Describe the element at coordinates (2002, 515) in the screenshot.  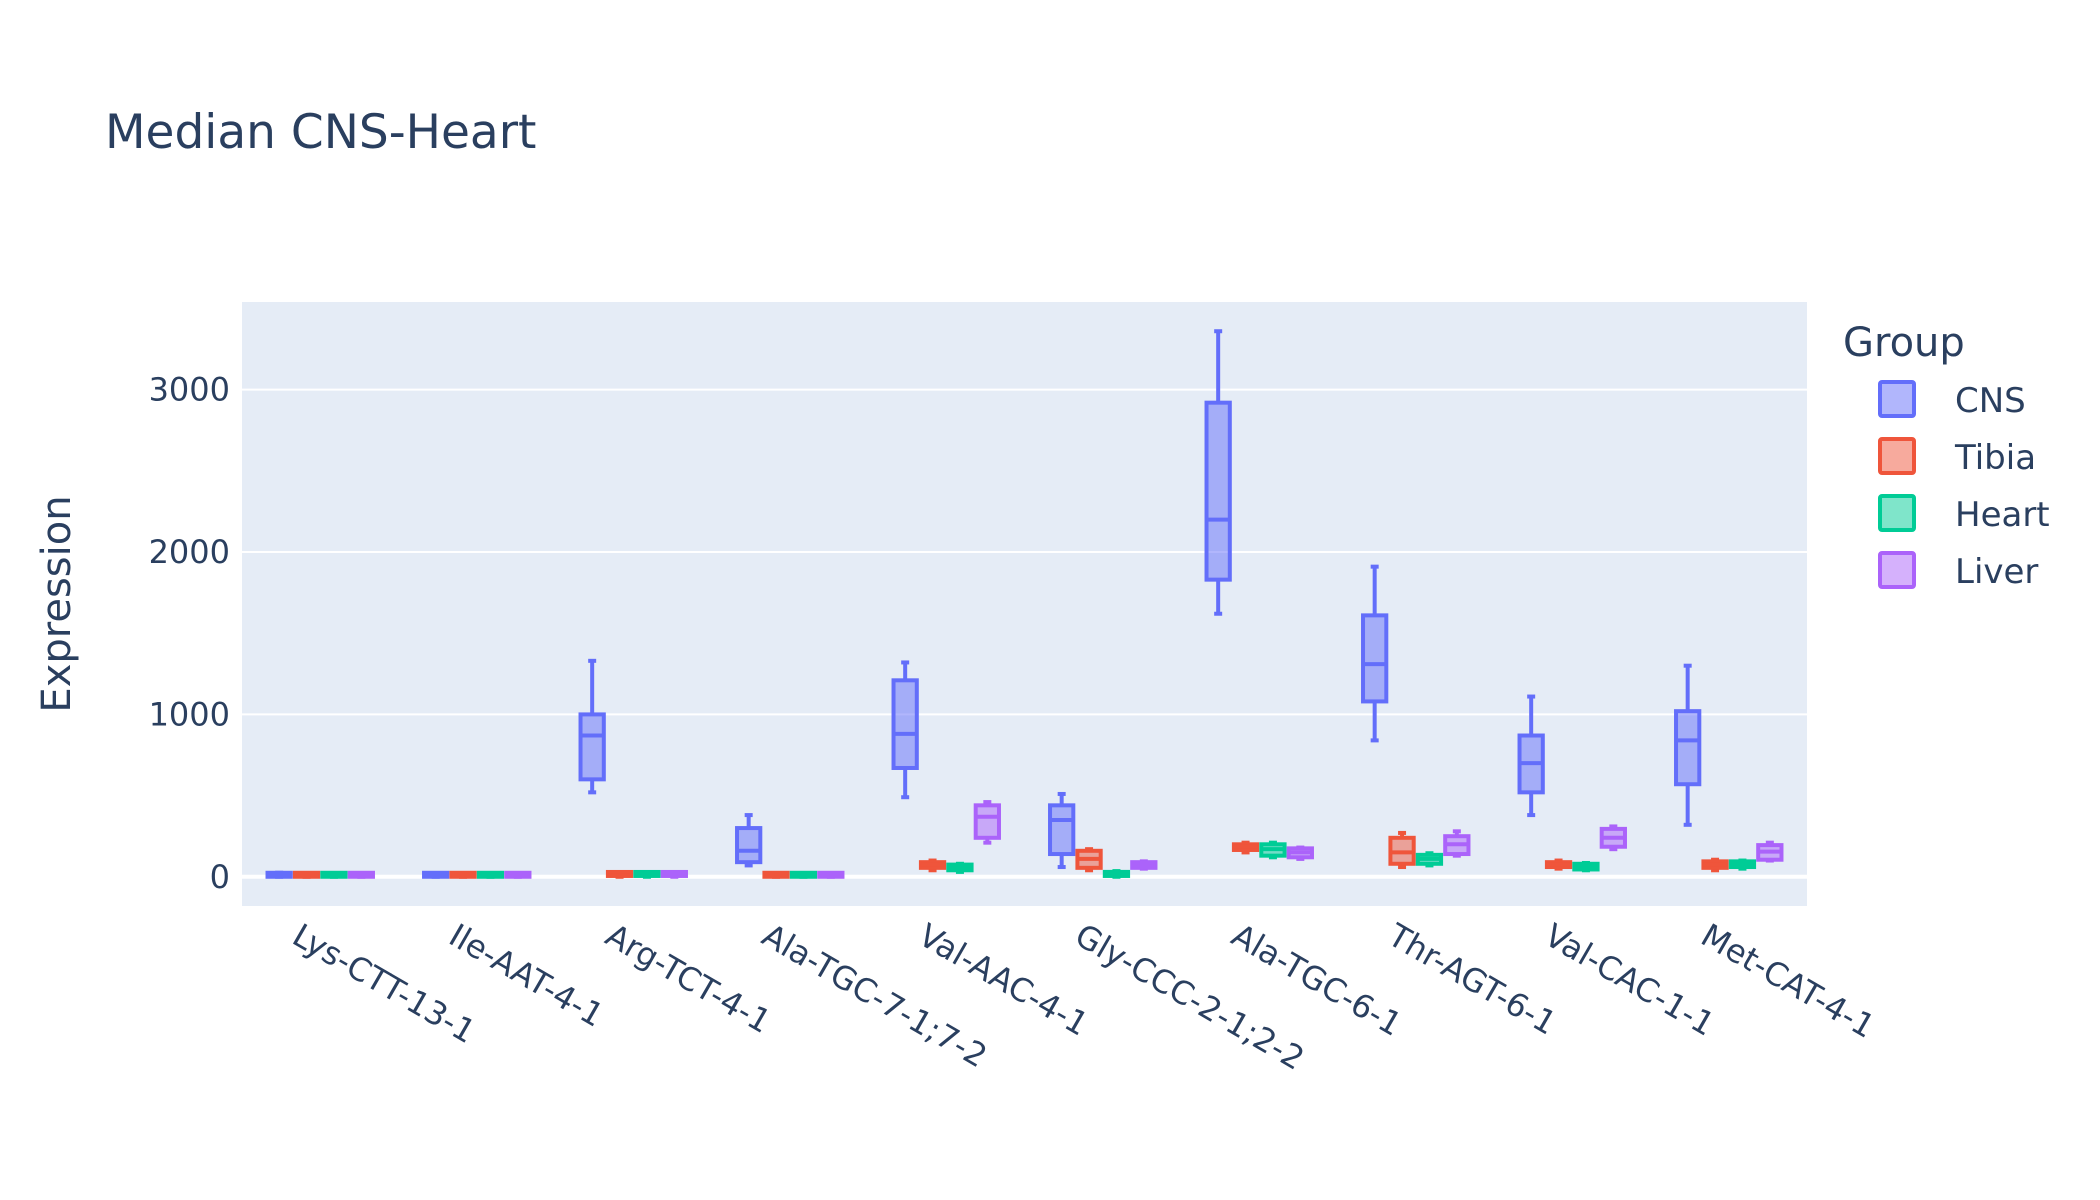
I see `legend-label: Heart` at that location.